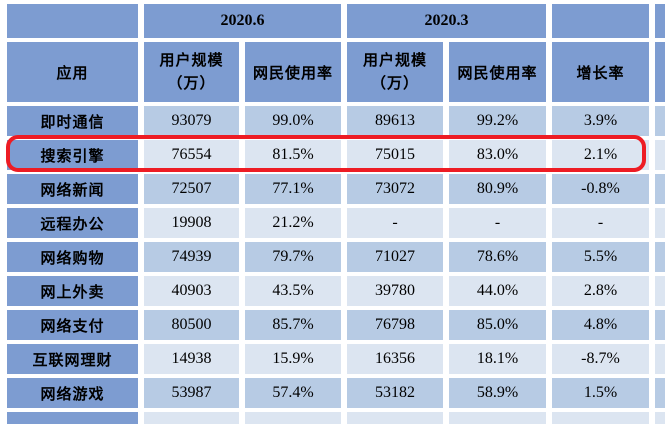 Image resolution: width=665 pixels, height=424 pixels. I want to click on data-cell: 21.2%, so click(293, 223).